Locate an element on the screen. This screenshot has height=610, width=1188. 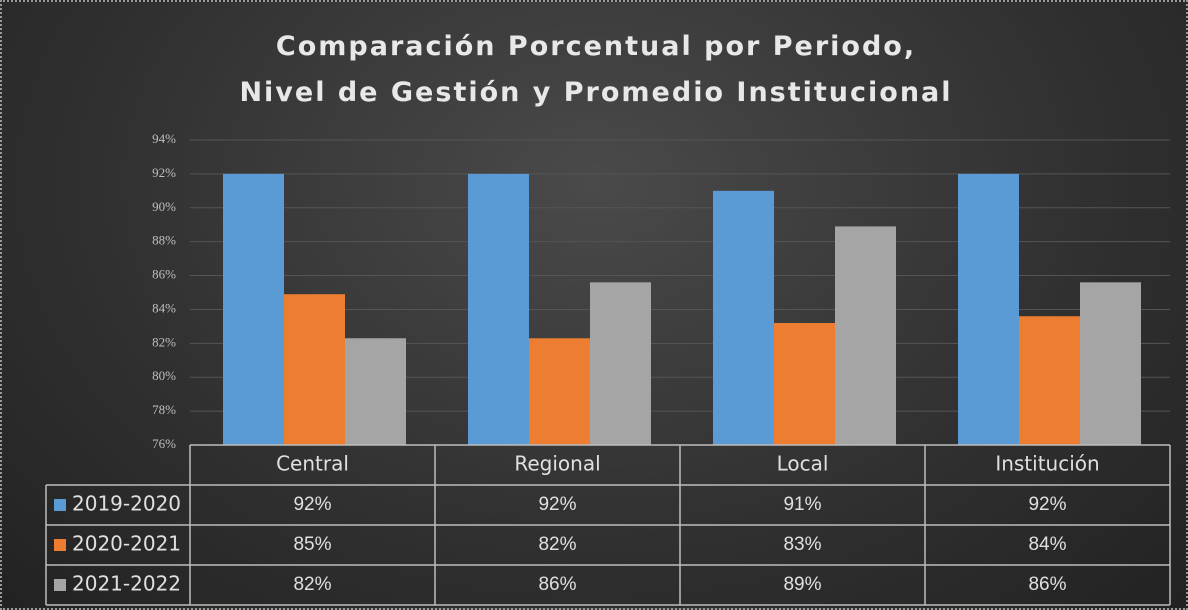
y-tick-label: 78% is located at coordinates (164, 409).